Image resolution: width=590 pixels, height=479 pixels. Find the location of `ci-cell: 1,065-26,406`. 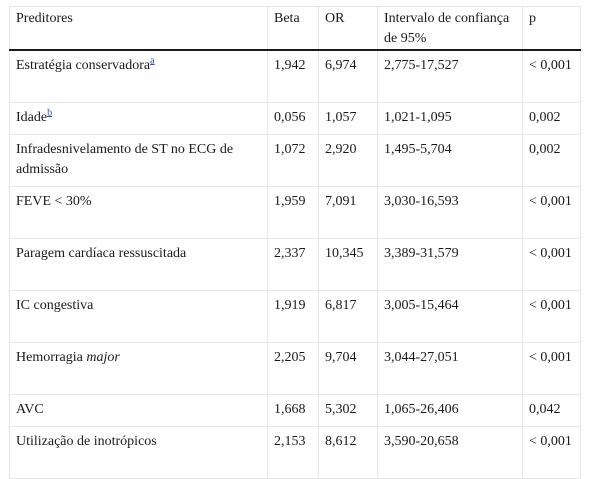

ci-cell: 1,065-26,406 is located at coordinates (450, 410).